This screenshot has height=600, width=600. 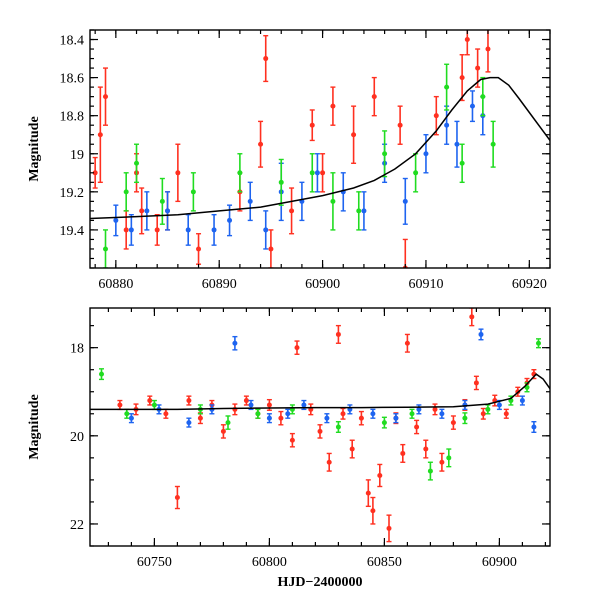 What do you see at coordinates (320, 392) in the screenshot?
I see `model-curve` at bounding box center [320, 392].